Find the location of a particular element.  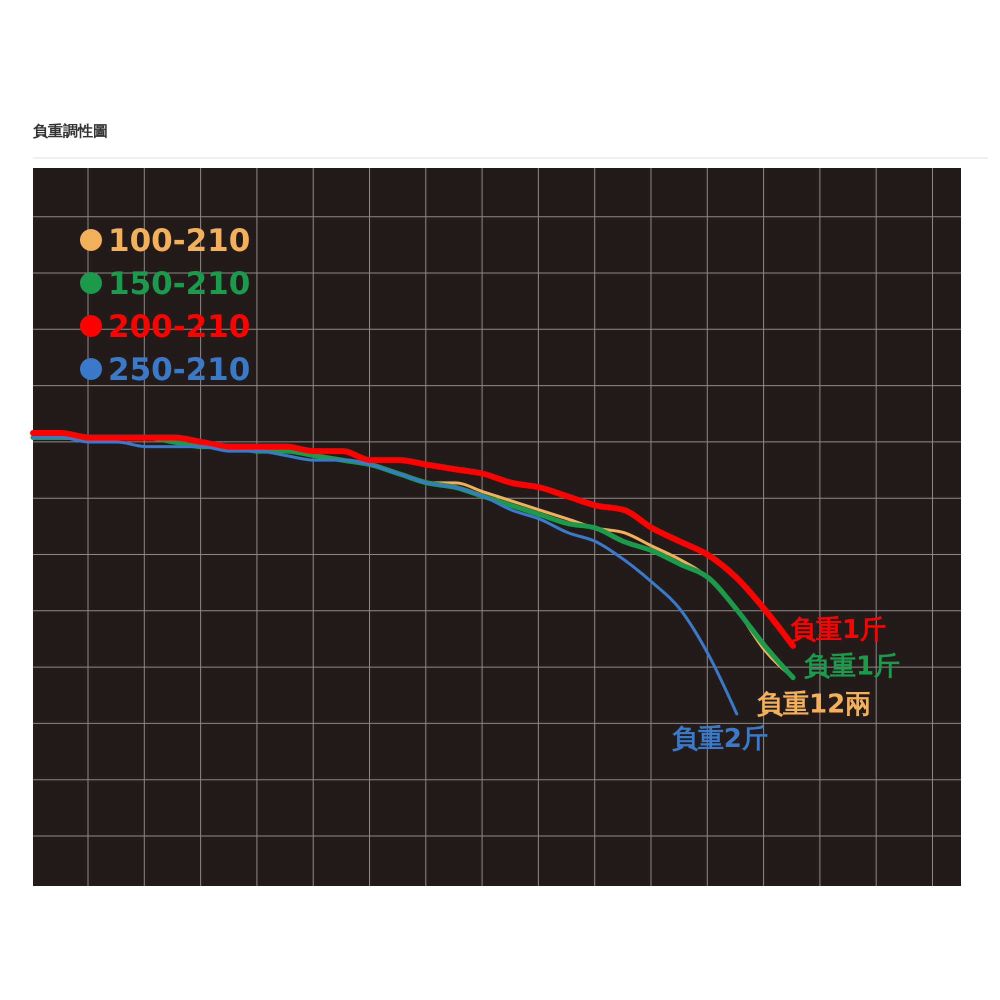

annotation: 負重1斤 is located at coordinates (838, 629).